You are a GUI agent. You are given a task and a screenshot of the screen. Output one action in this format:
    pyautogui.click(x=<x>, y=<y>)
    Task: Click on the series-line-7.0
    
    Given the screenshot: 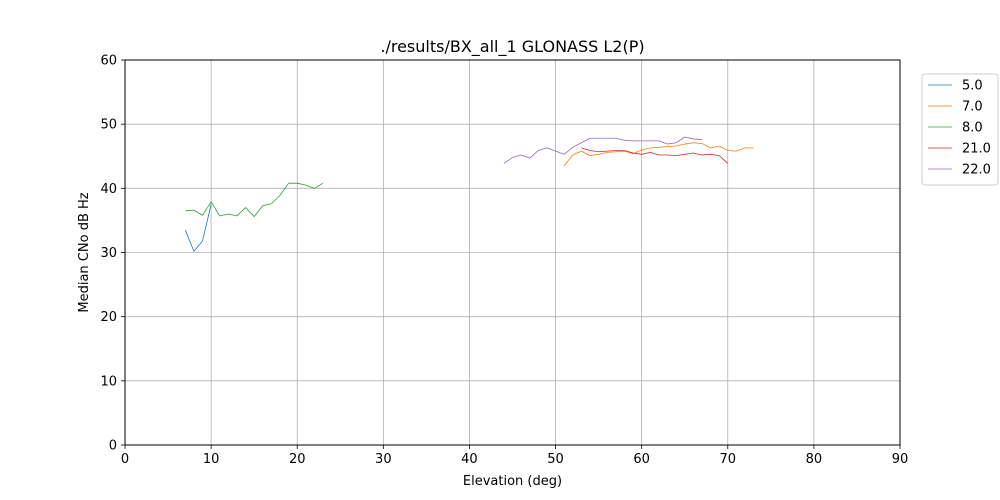 What is the action you would take?
    pyautogui.click(x=658, y=154)
    